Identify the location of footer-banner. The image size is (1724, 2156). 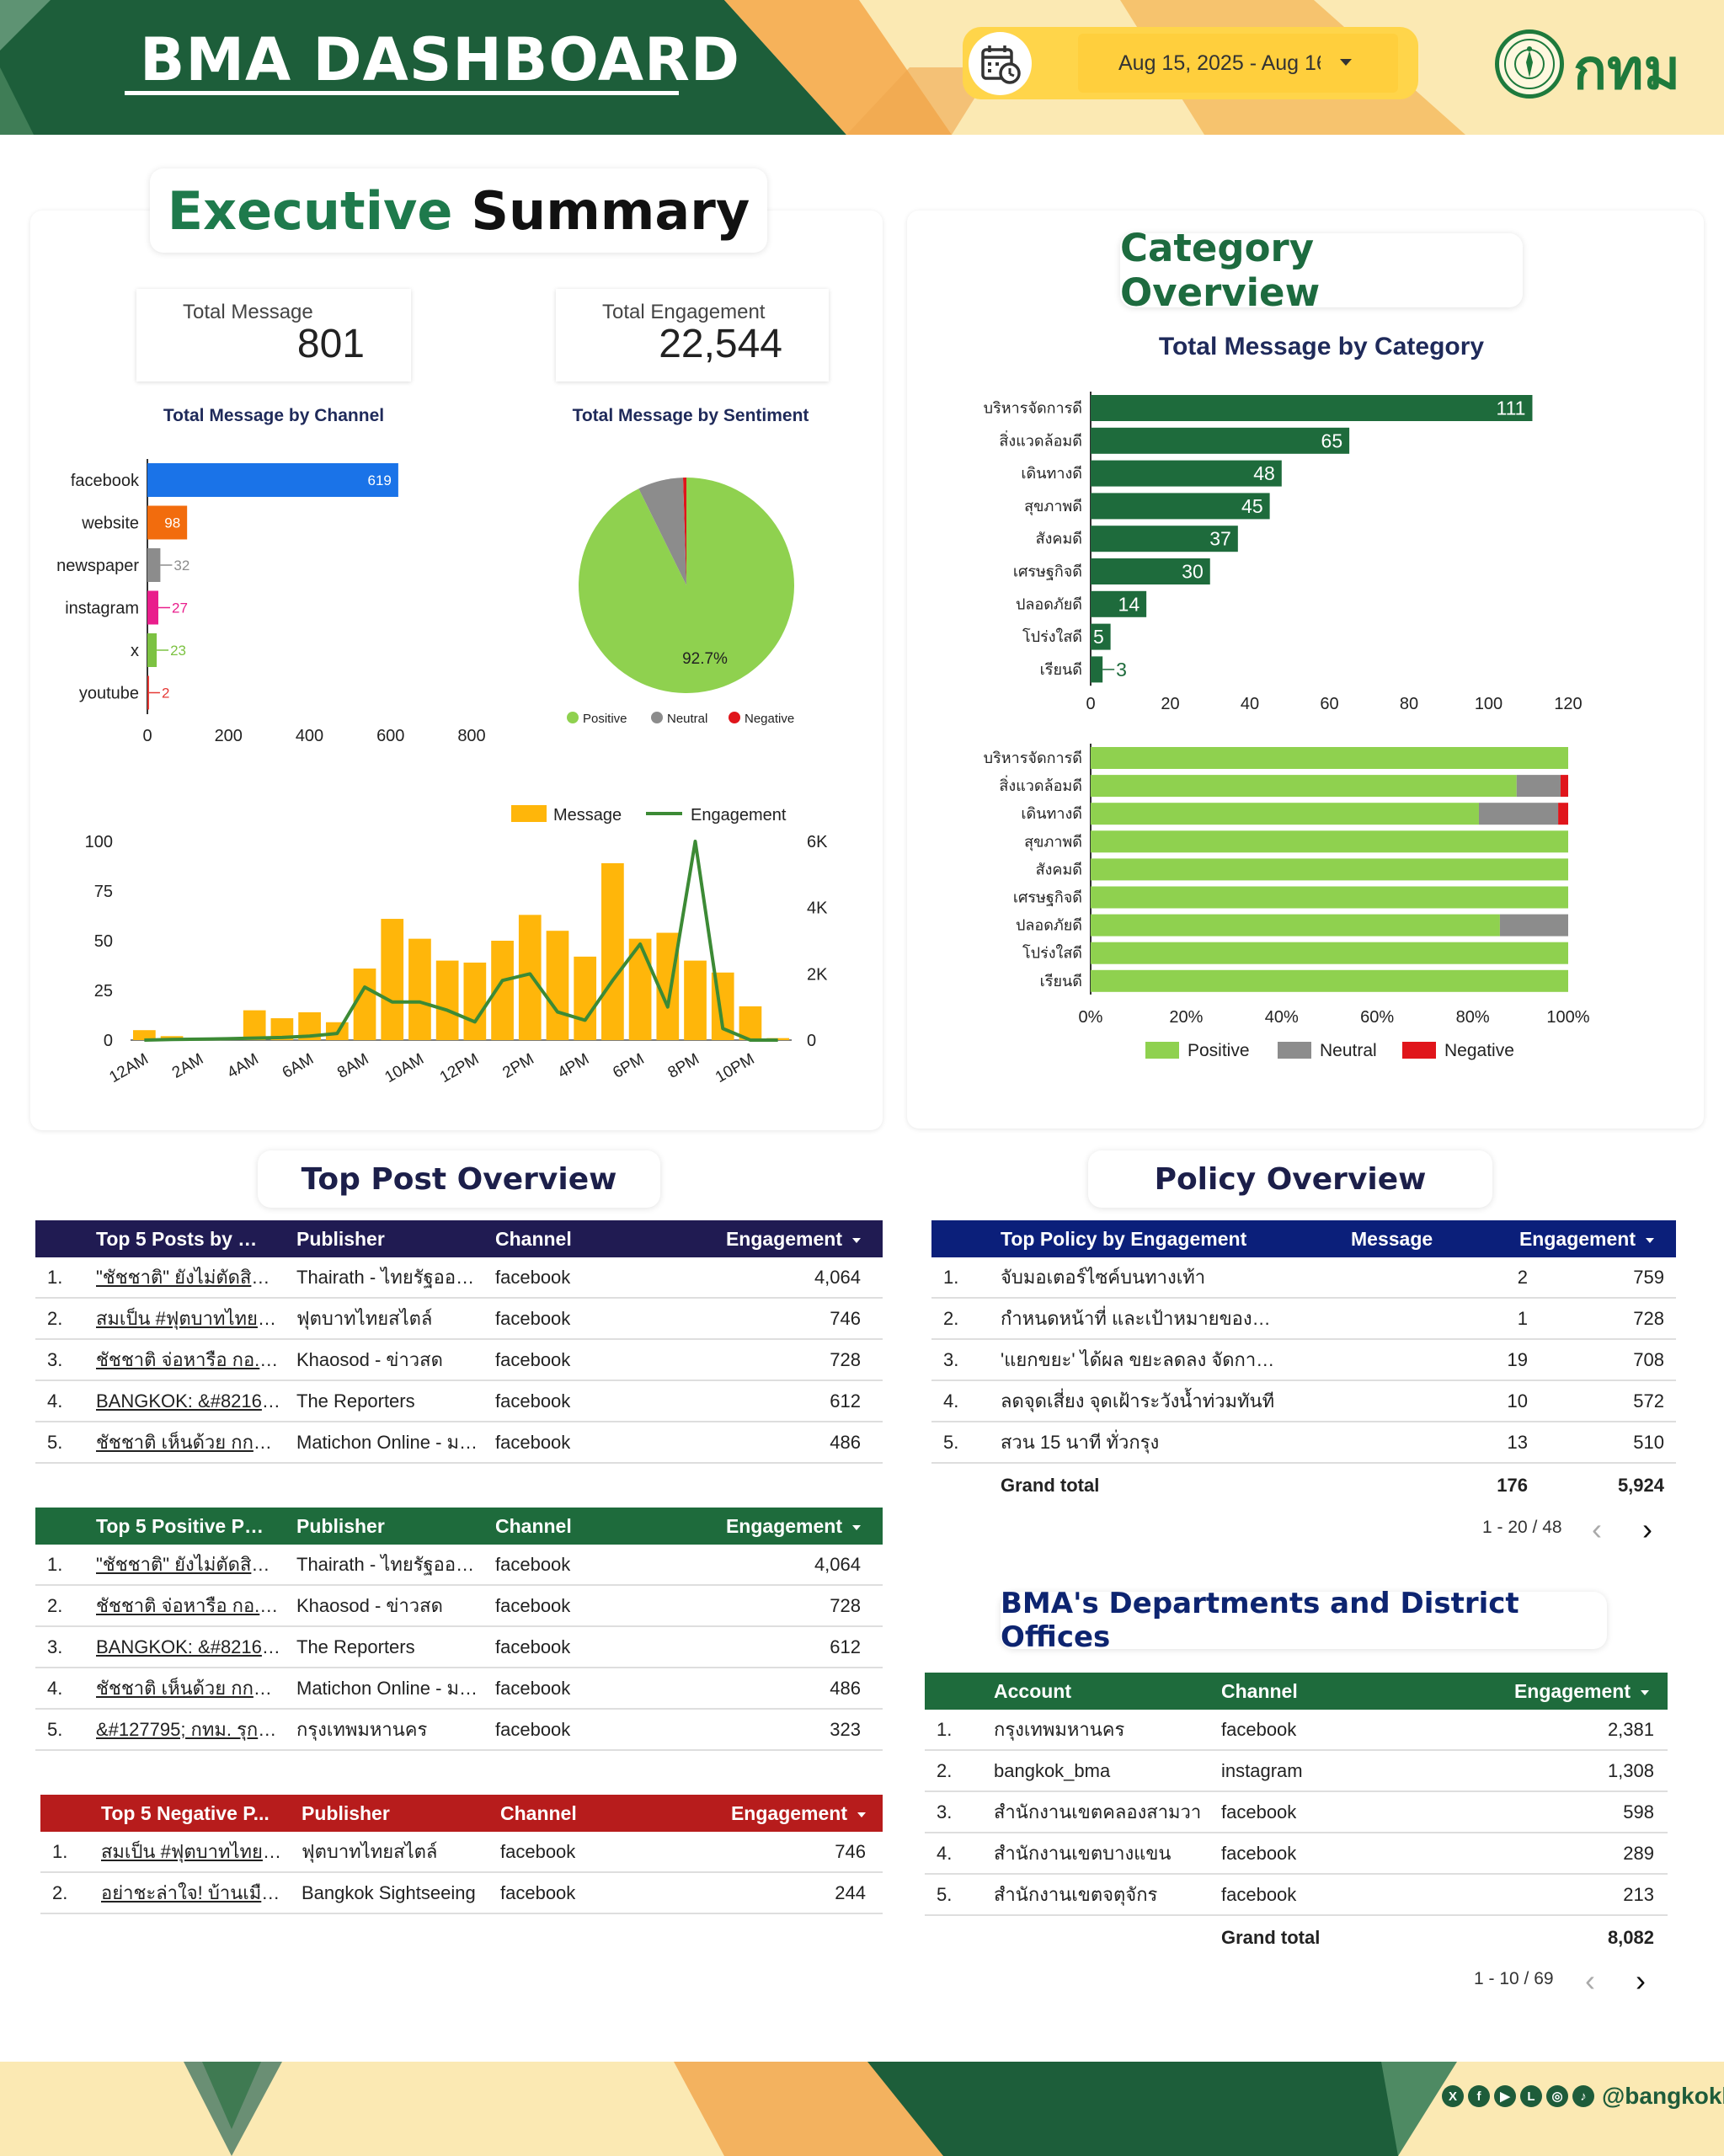
(862, 2109).